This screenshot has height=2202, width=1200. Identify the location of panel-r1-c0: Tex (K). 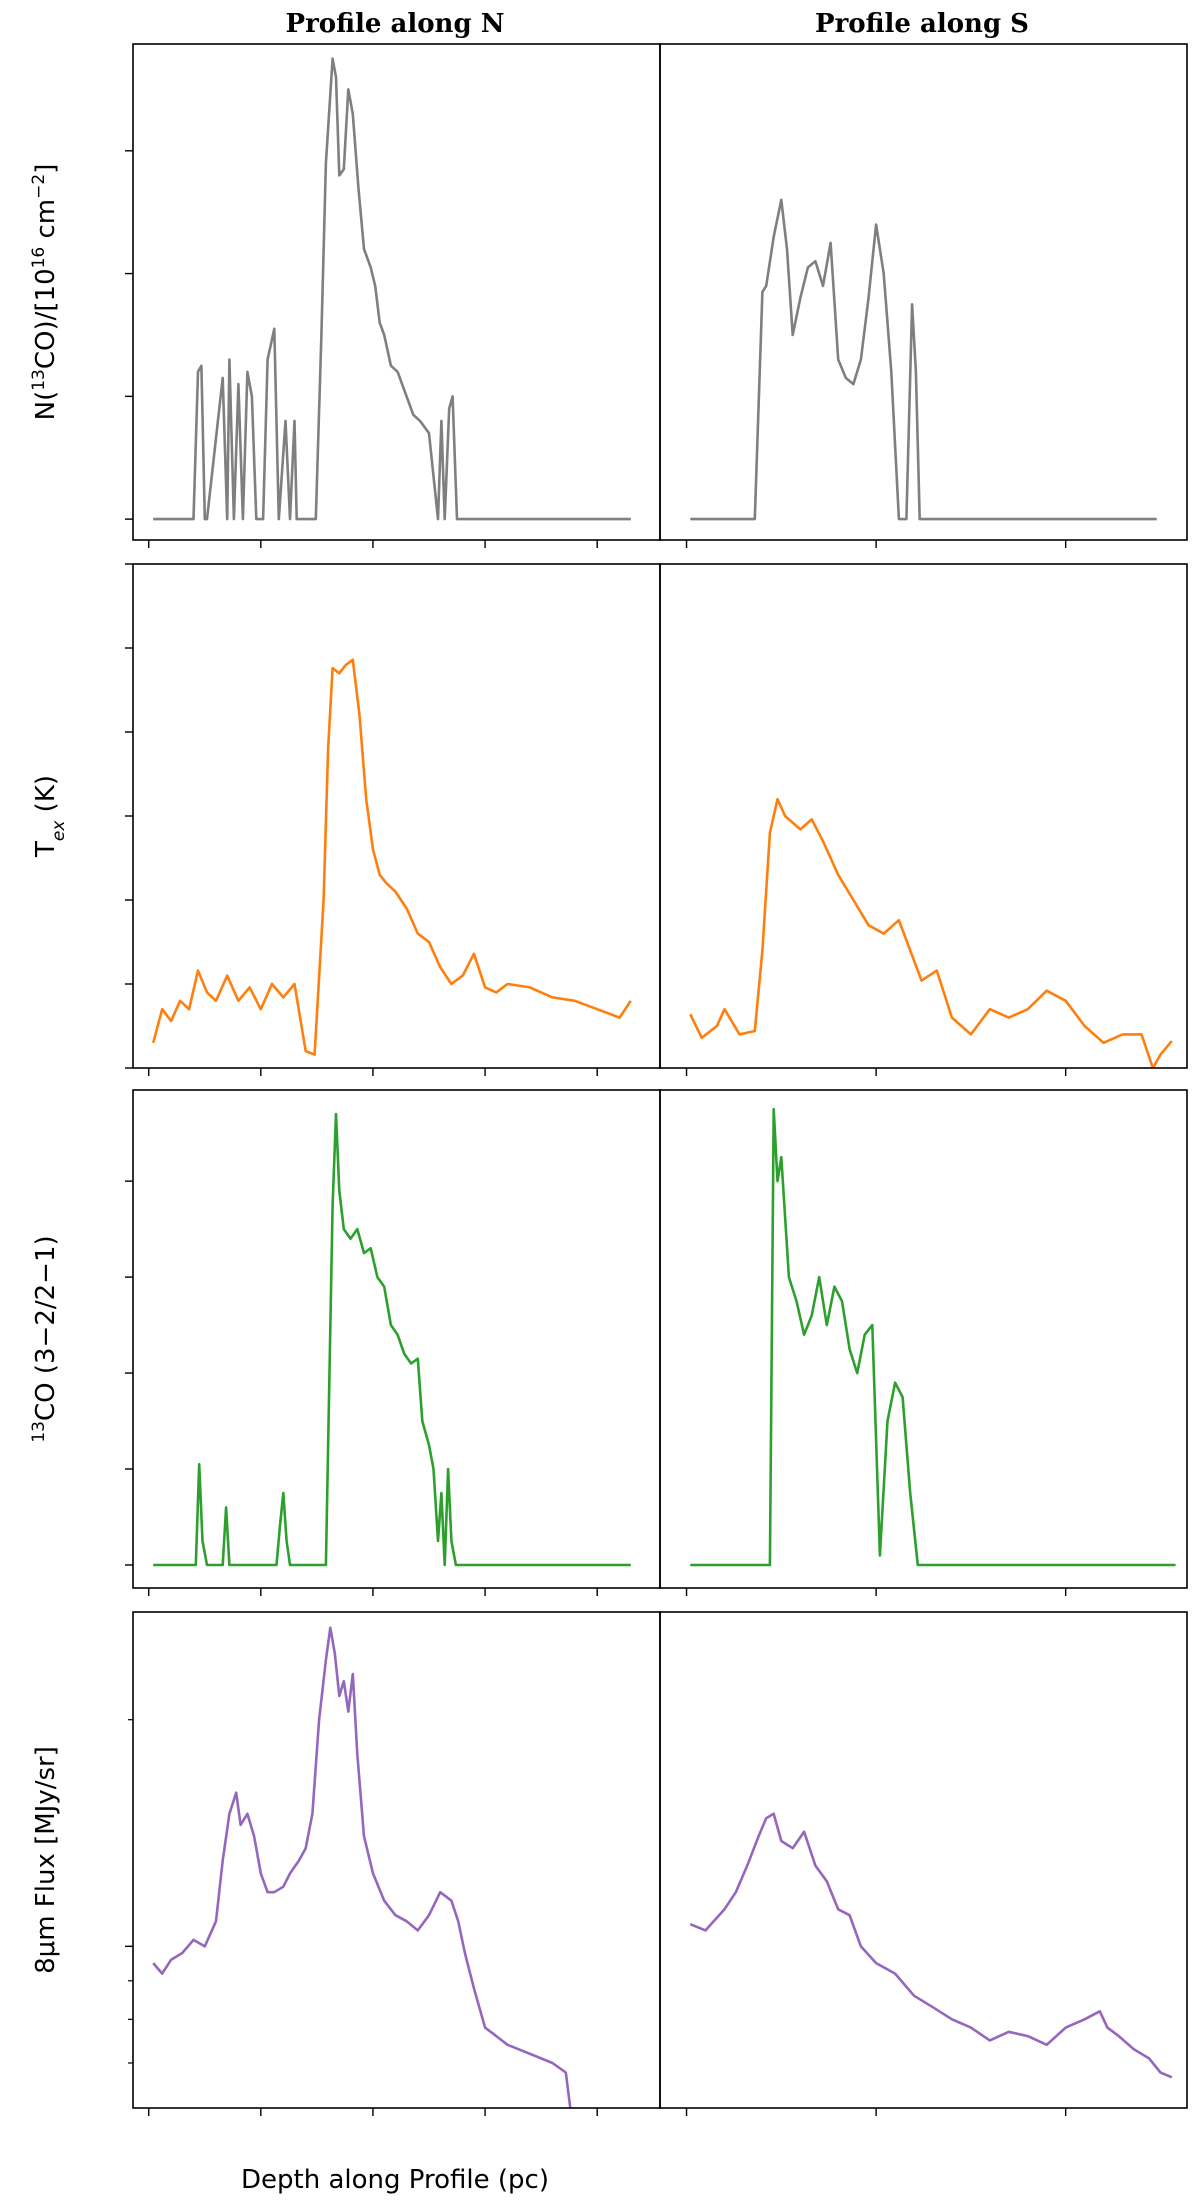
(346, 819).